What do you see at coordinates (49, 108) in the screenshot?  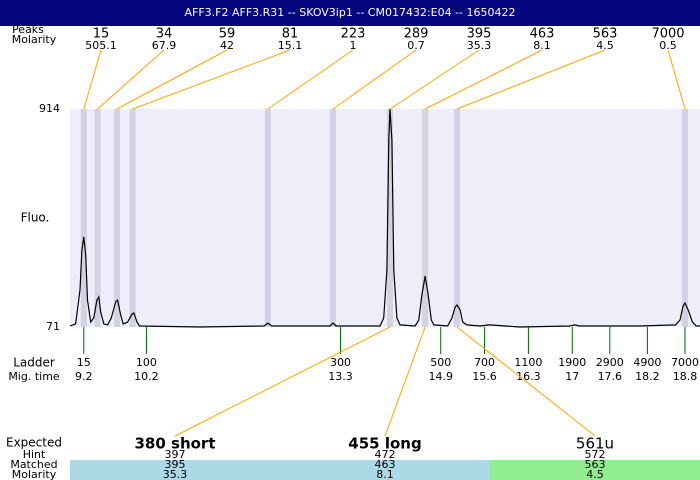 I see `y-tick-label: 914` at bounding box center [49, 108].